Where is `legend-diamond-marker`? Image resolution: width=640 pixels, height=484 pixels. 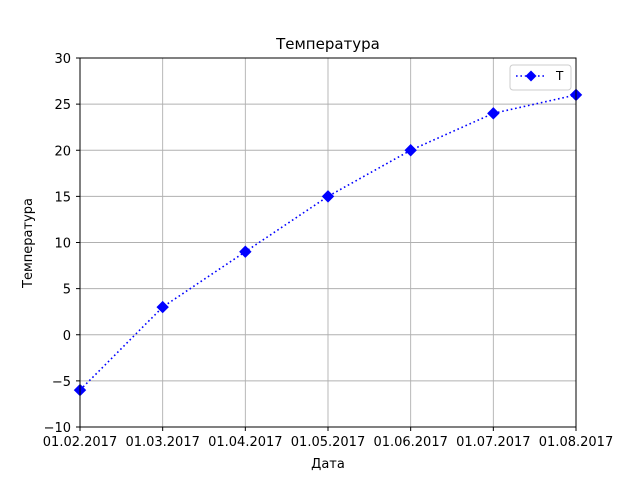 legend-diamond-marker is located at coordinates (531, 76).